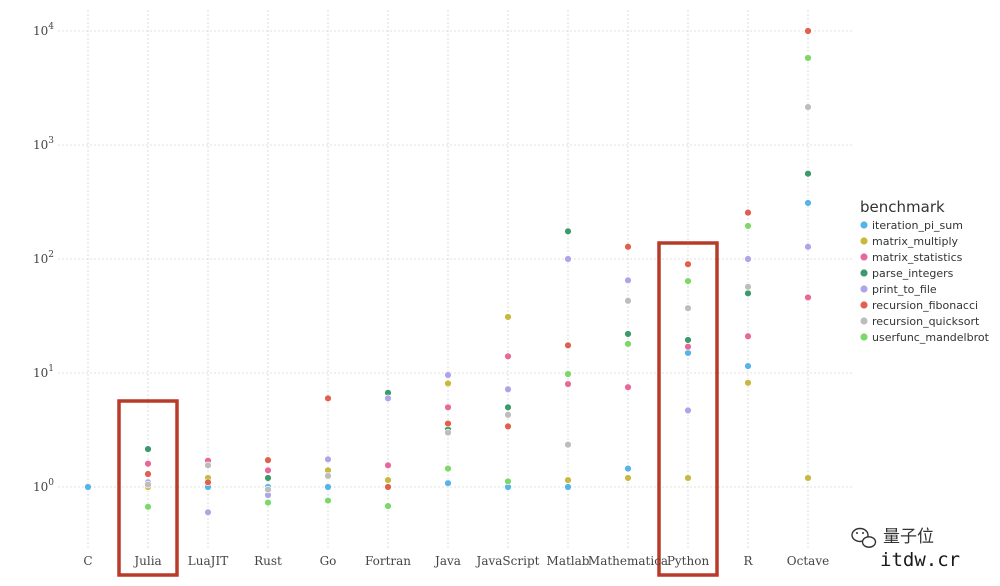  Describe the element at coordinates (748, 293) in the screenshot. I see `point-parse-integers-r` at that location.